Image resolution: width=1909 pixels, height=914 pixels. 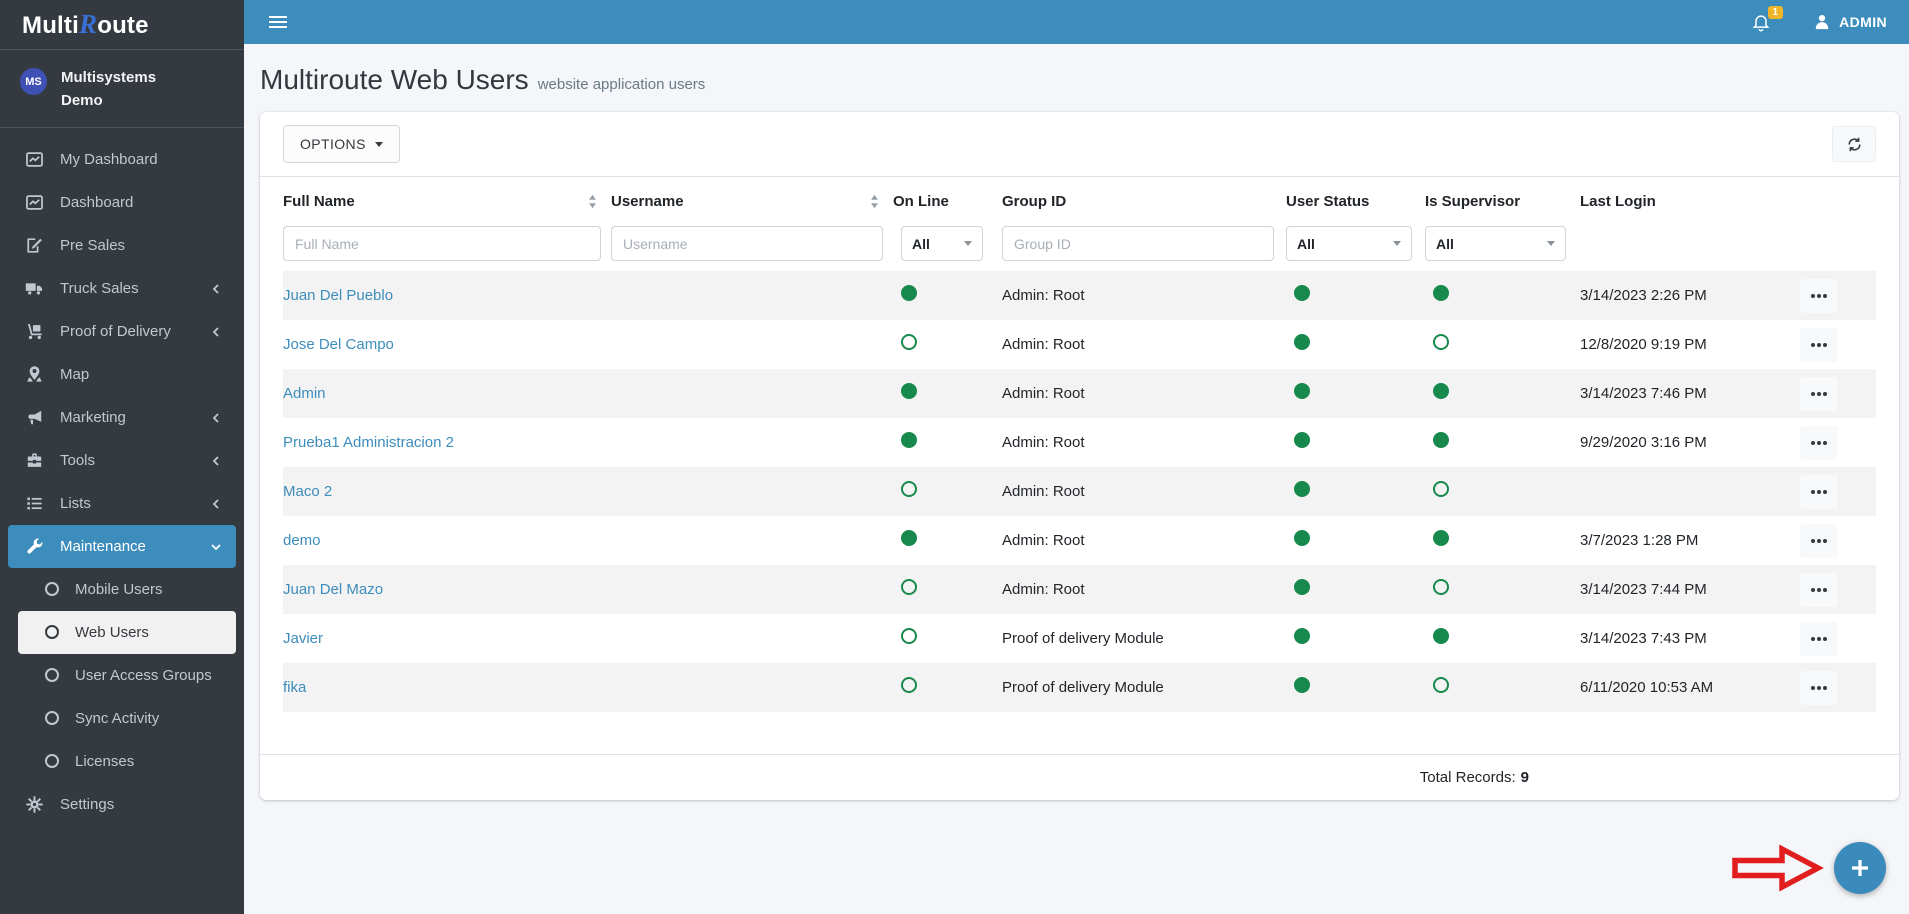 What do you see at coordinates (447, 201) in the screenshot?
I see `column-header-full-name: Full Name` at bounding box center [447, 201].